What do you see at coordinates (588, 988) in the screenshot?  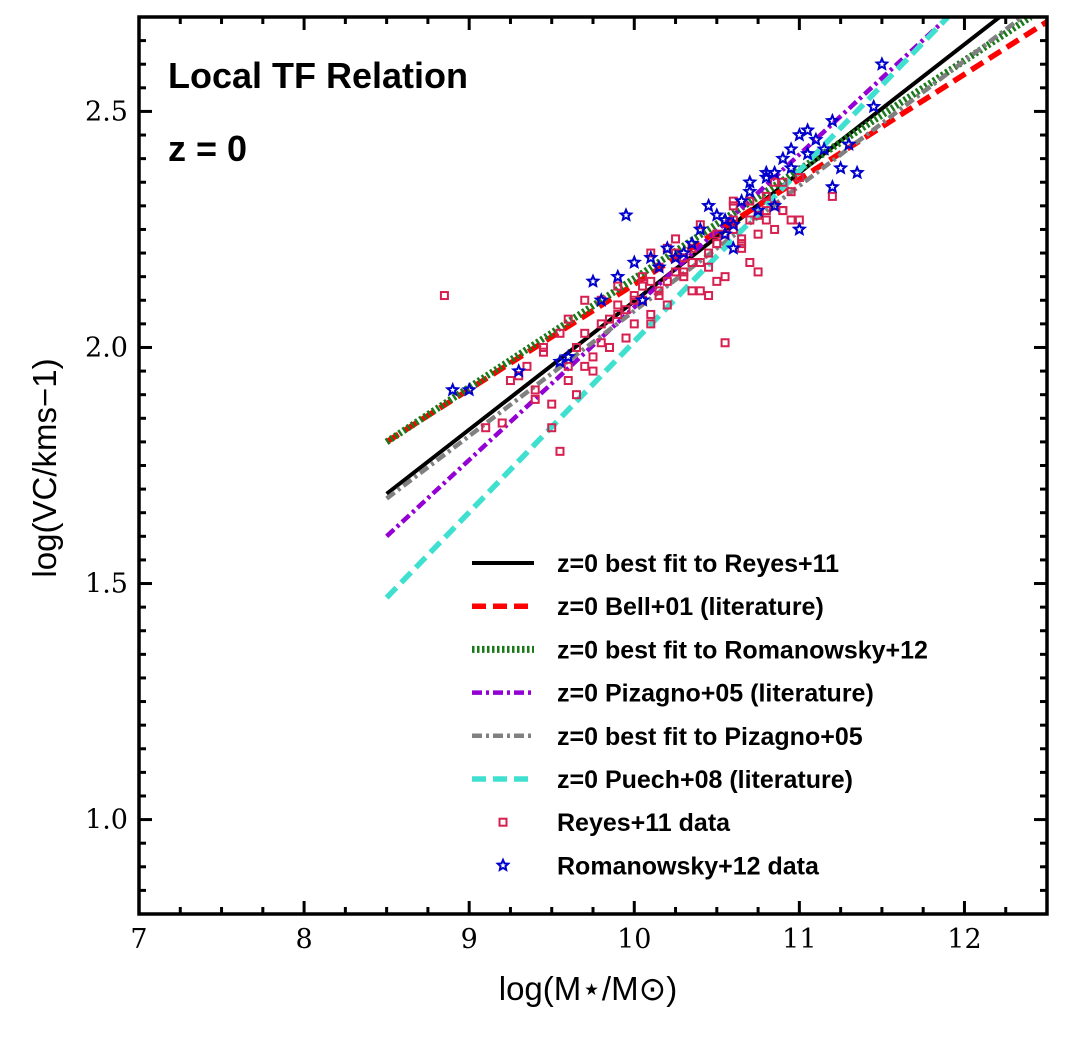 I see `x-axis-label: log(M⋆/M⊙)` at bounding box center [588, 988].